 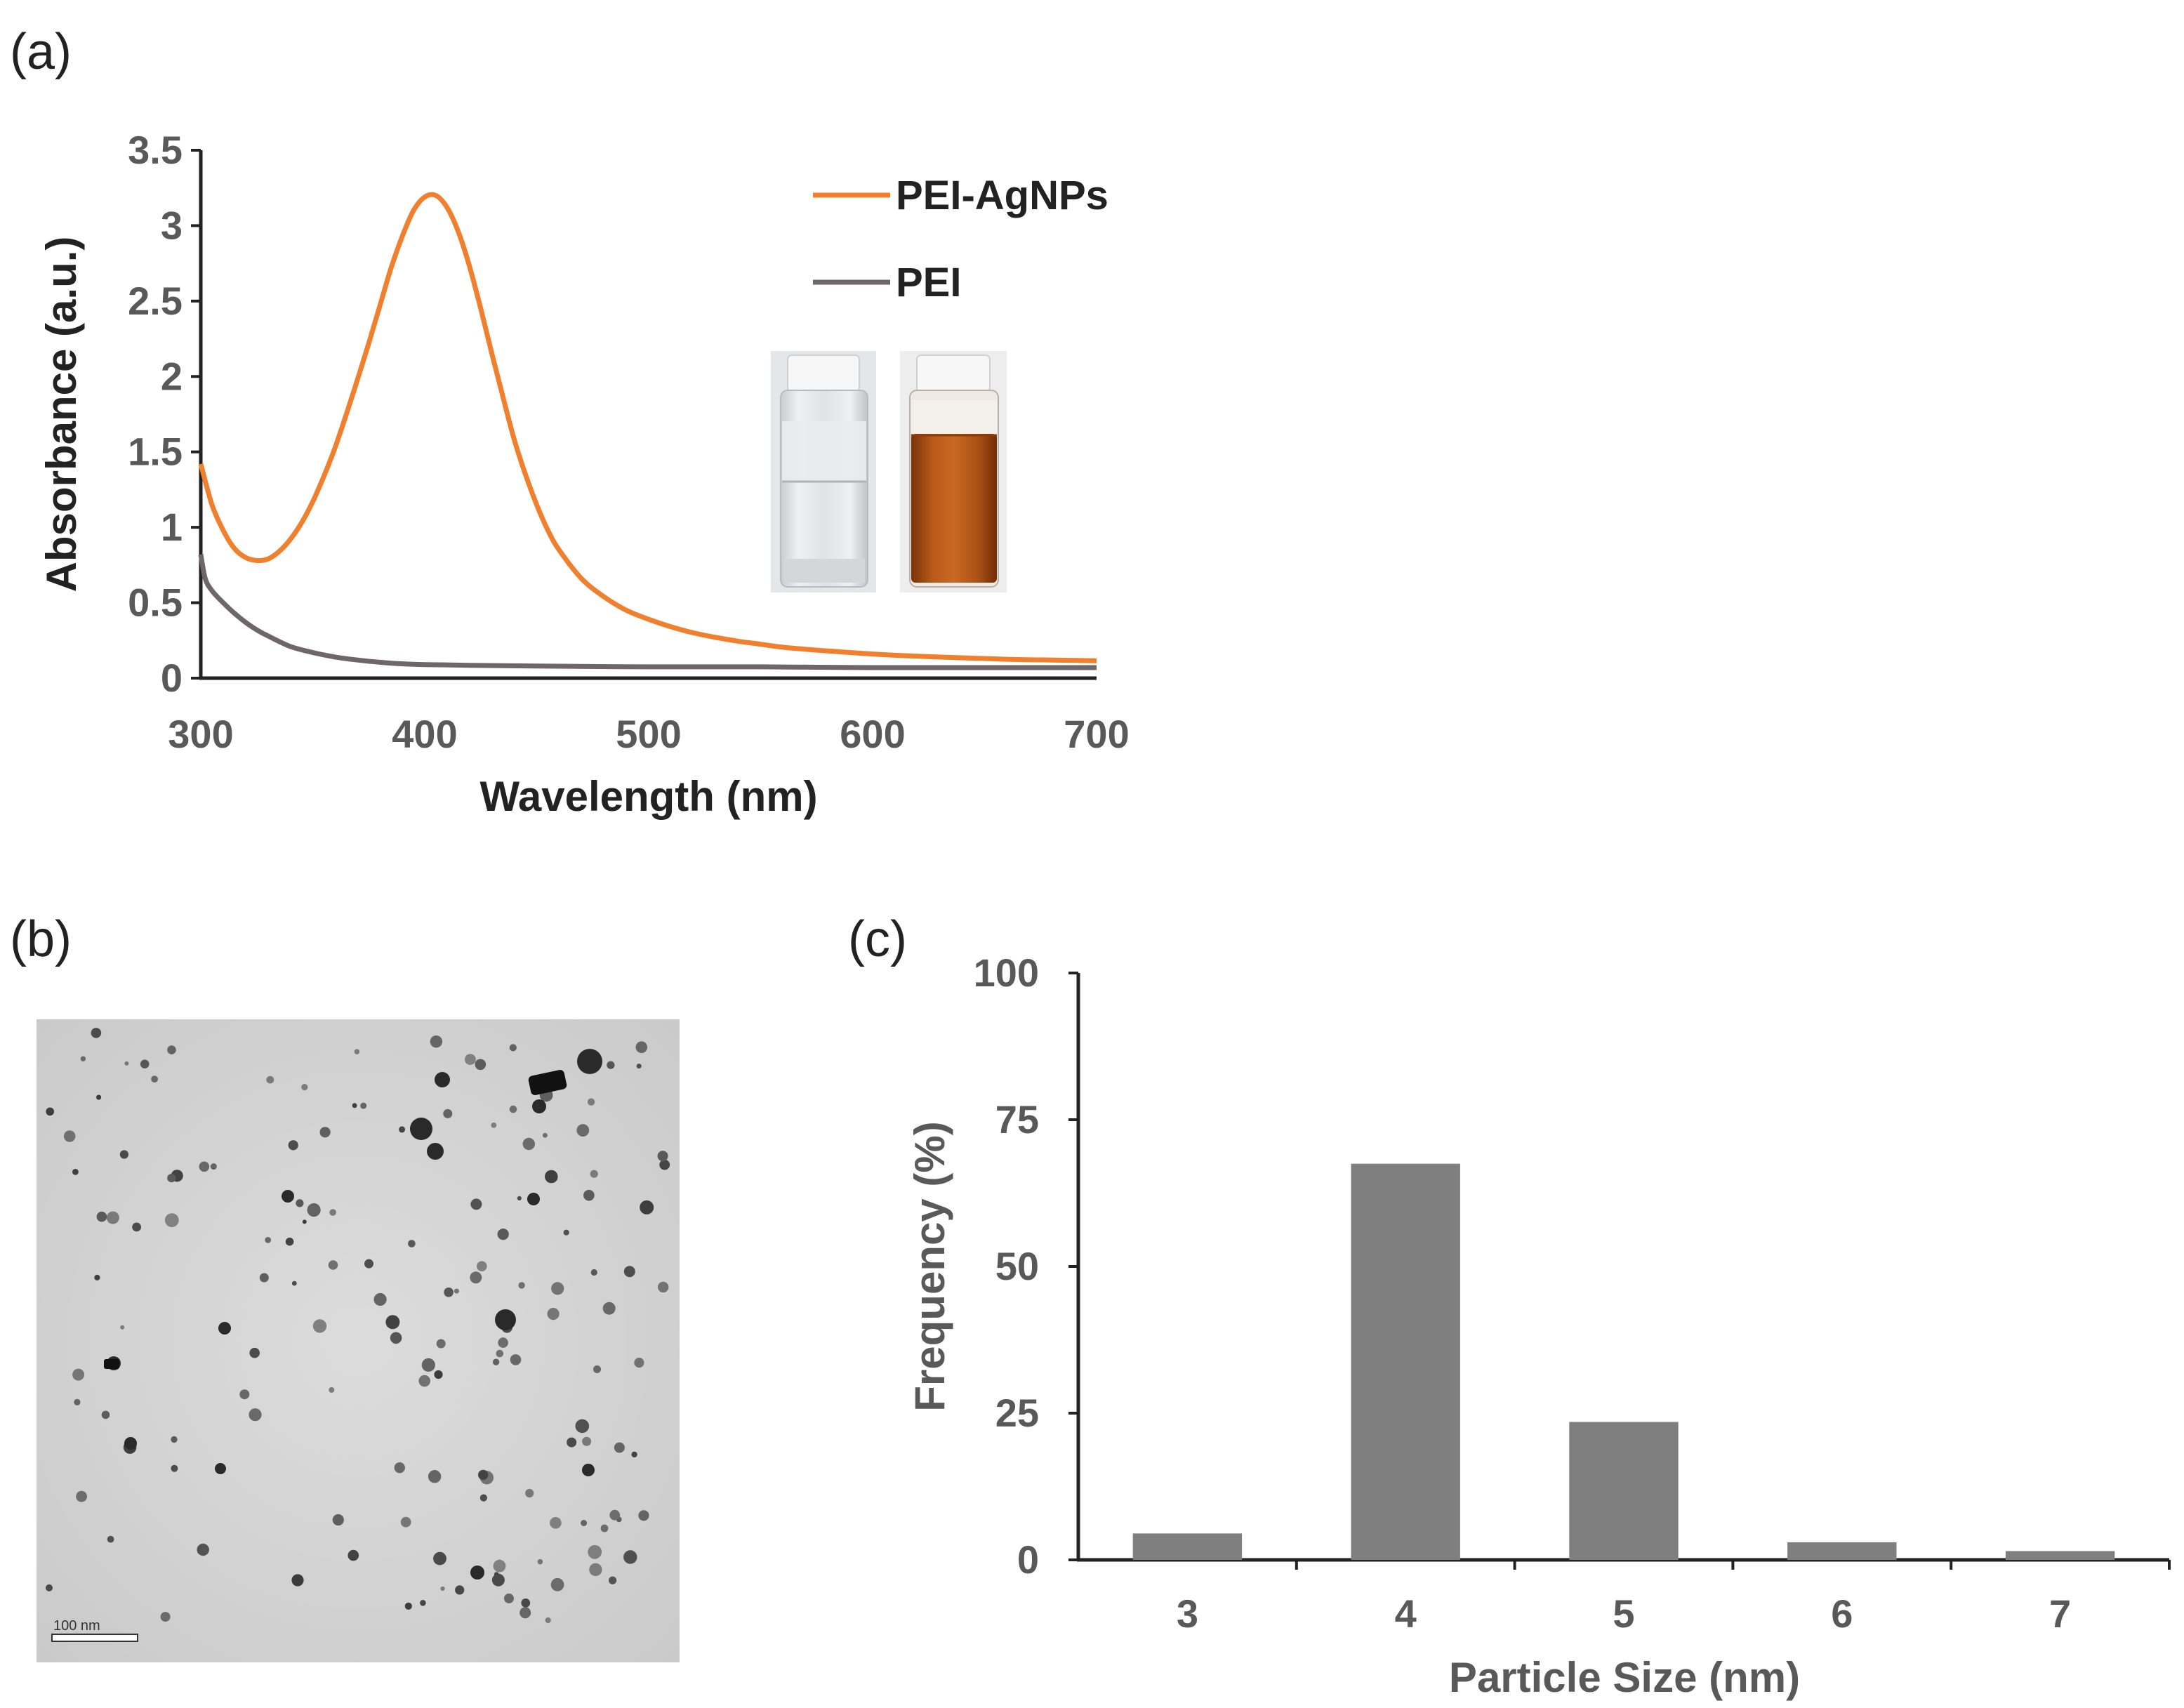 What do you see at coordinates (1017, 1413) in the screenshot?
I see `y-tick-label: 25` at bounding box center [1017, 1413].